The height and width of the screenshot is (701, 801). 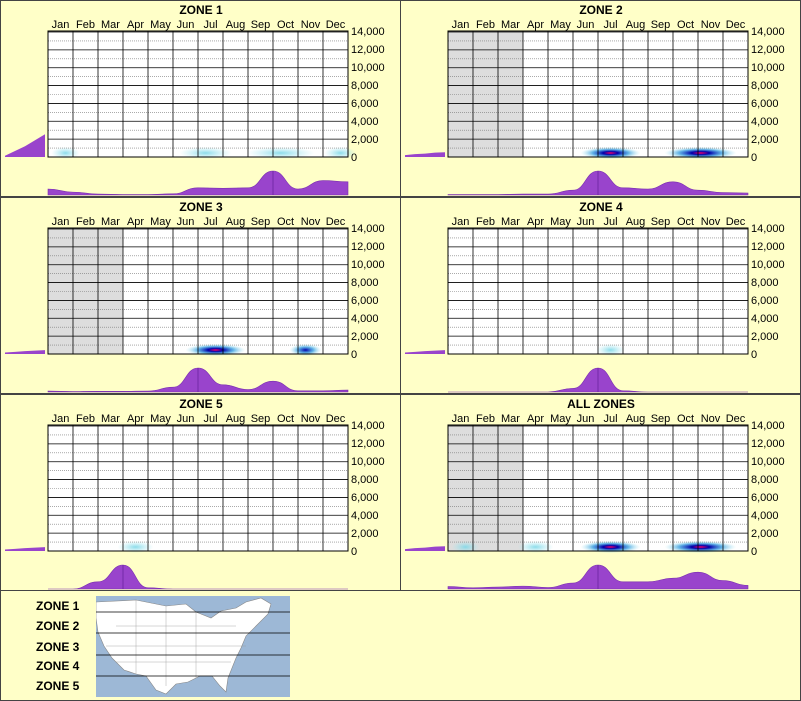 I want to click on chart-title: ZONE 2, so click(x=601, y=10).